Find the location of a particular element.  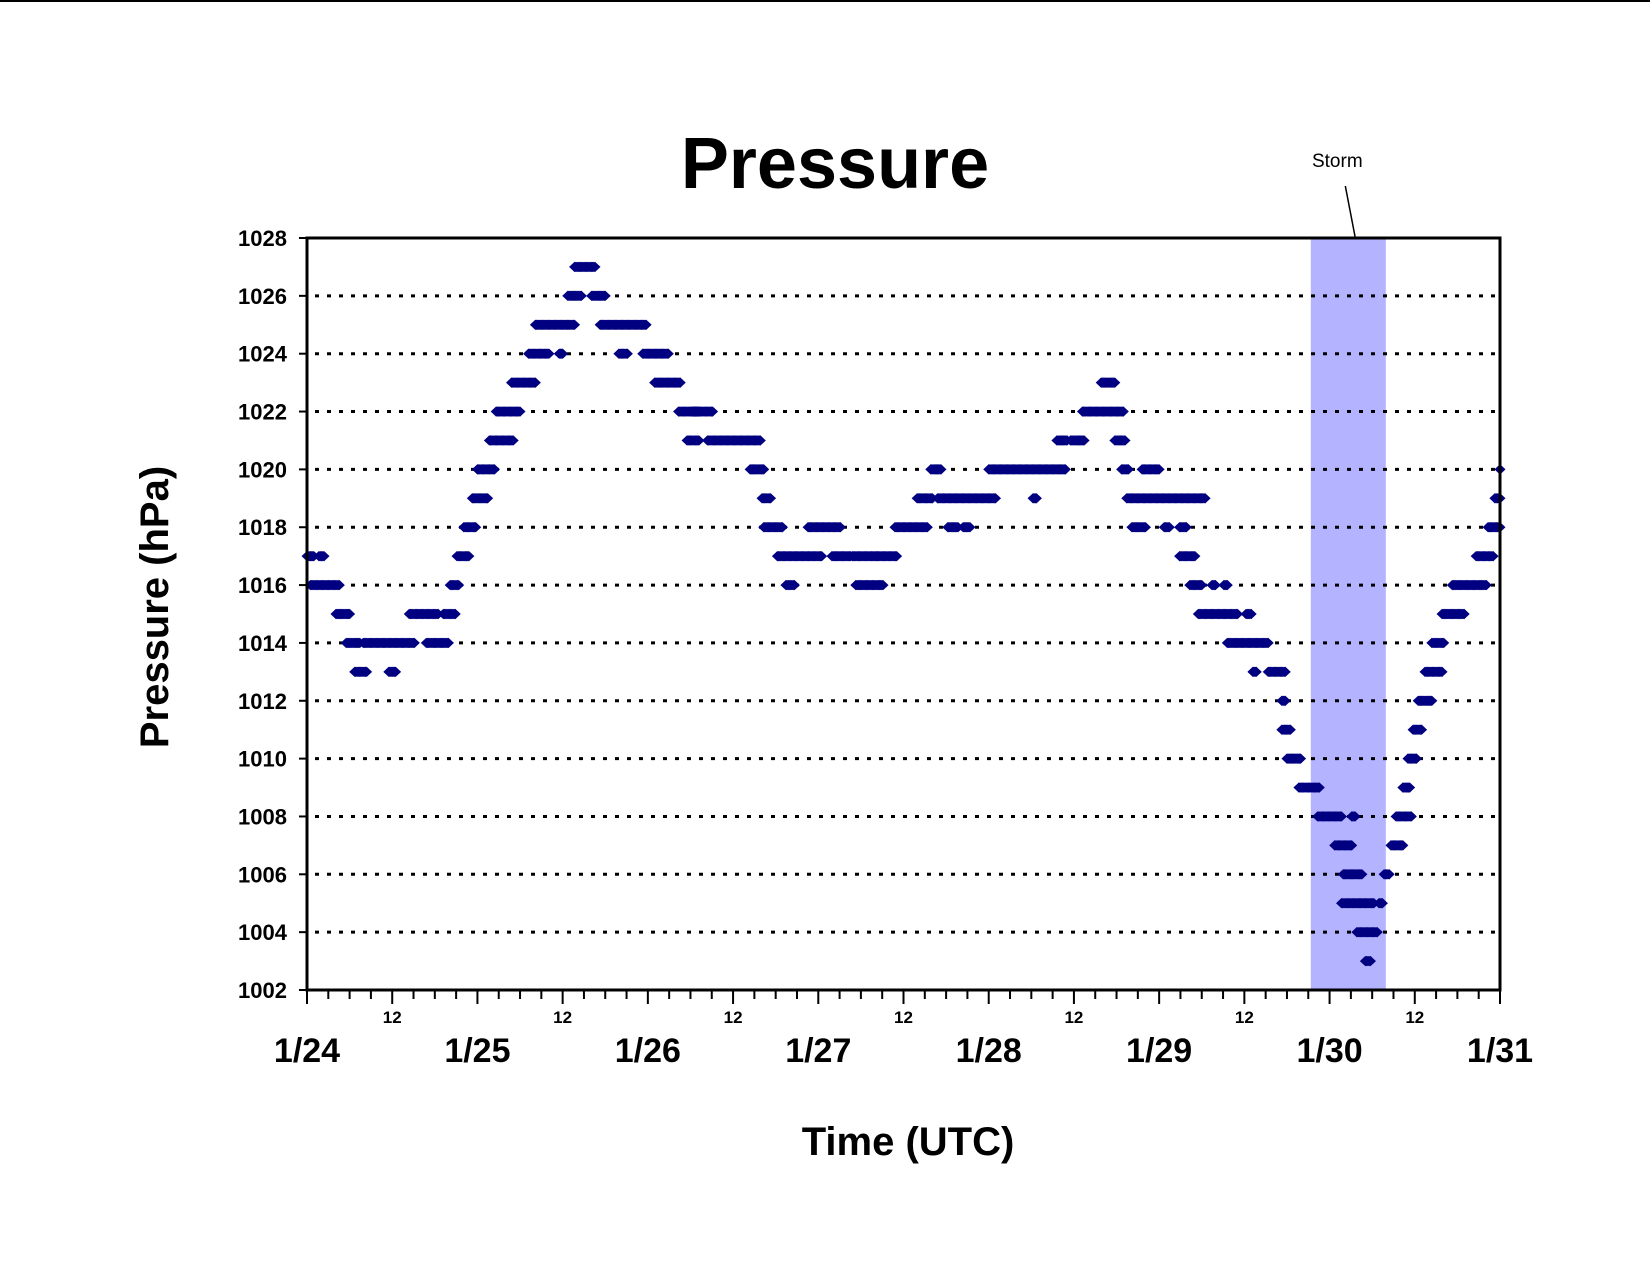

x-day-label-1-31: 1/31 is located at coordinates (1500, 1051).